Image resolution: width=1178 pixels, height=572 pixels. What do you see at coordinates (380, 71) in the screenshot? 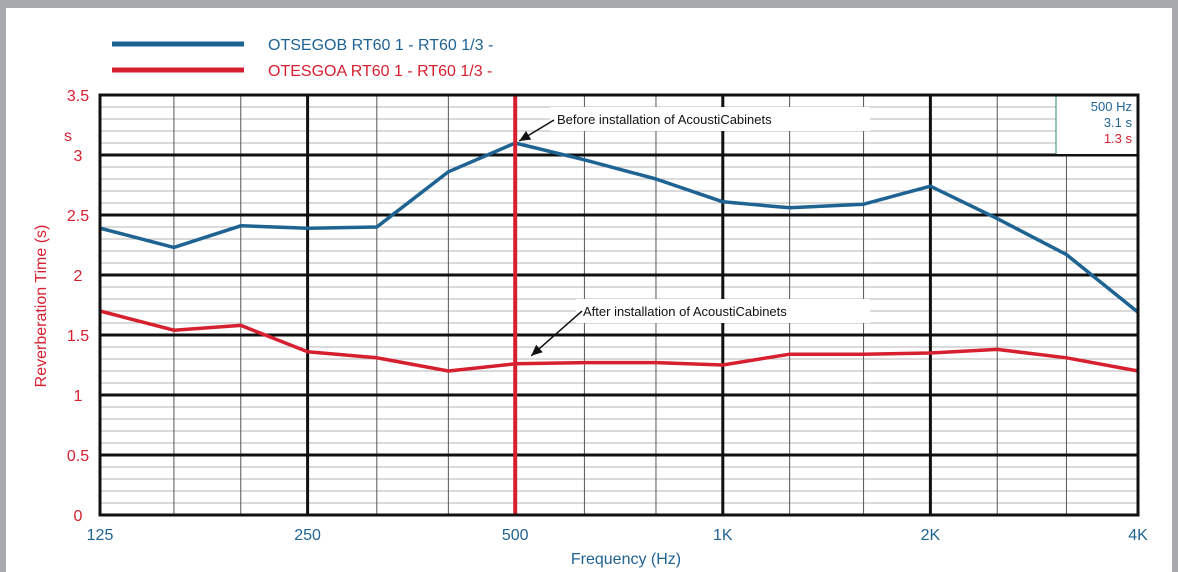
I see `legend-label-red: OTESGOA RT60 1 - RT60 1/3 -` at bounding box center [380, 71].